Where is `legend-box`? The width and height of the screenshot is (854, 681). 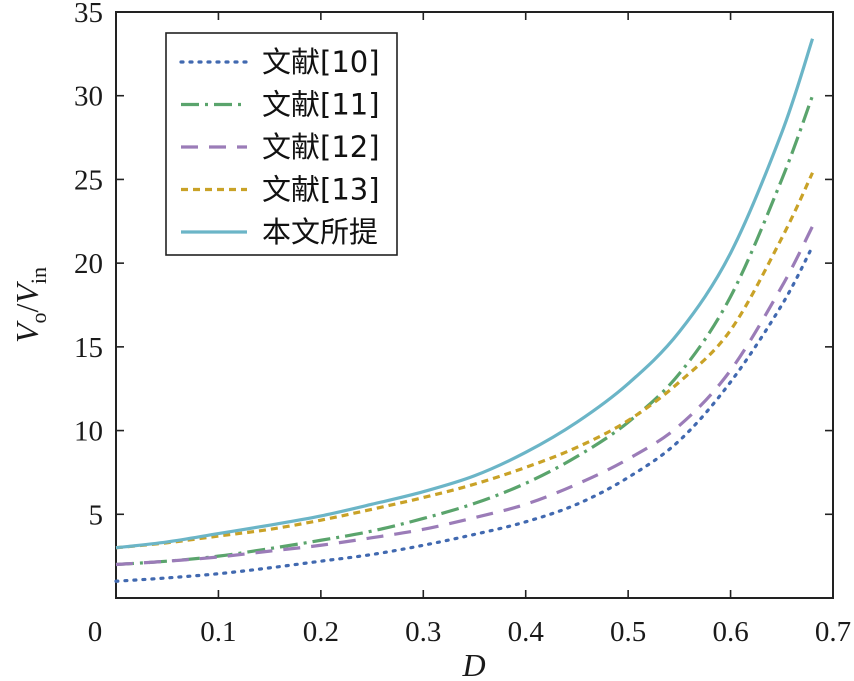
legend-box is located at coordinates (281, 144).